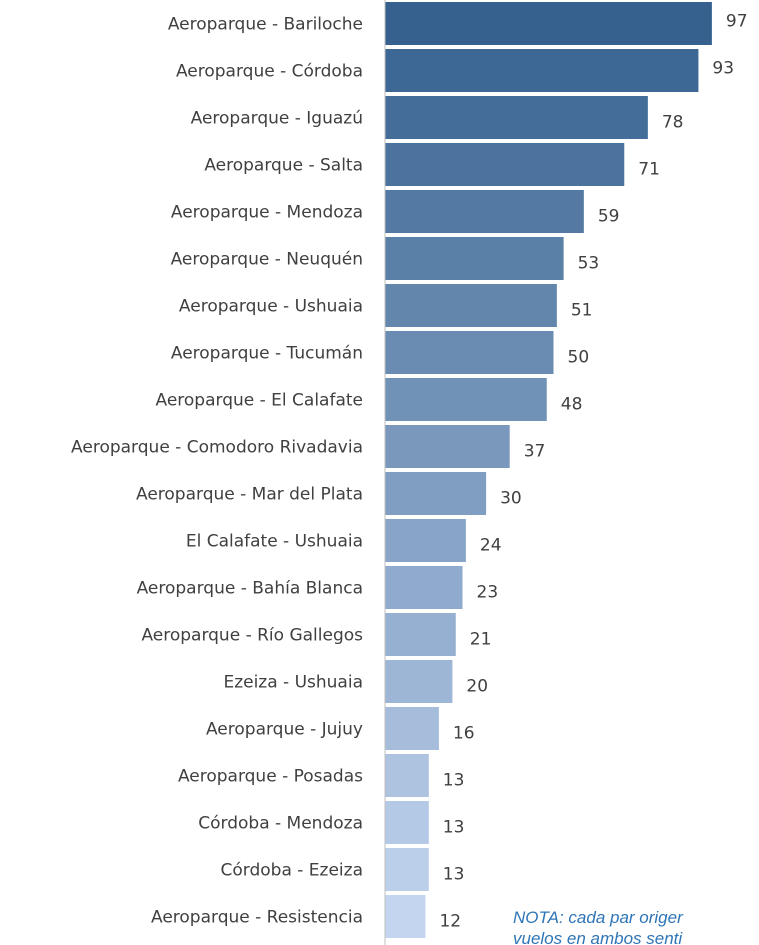 This screenshot has width=759, height=945. What do you see at coordinates (673, 123) in the screenshot?
I see `value-label: 78` at bounding box center [673, 123].